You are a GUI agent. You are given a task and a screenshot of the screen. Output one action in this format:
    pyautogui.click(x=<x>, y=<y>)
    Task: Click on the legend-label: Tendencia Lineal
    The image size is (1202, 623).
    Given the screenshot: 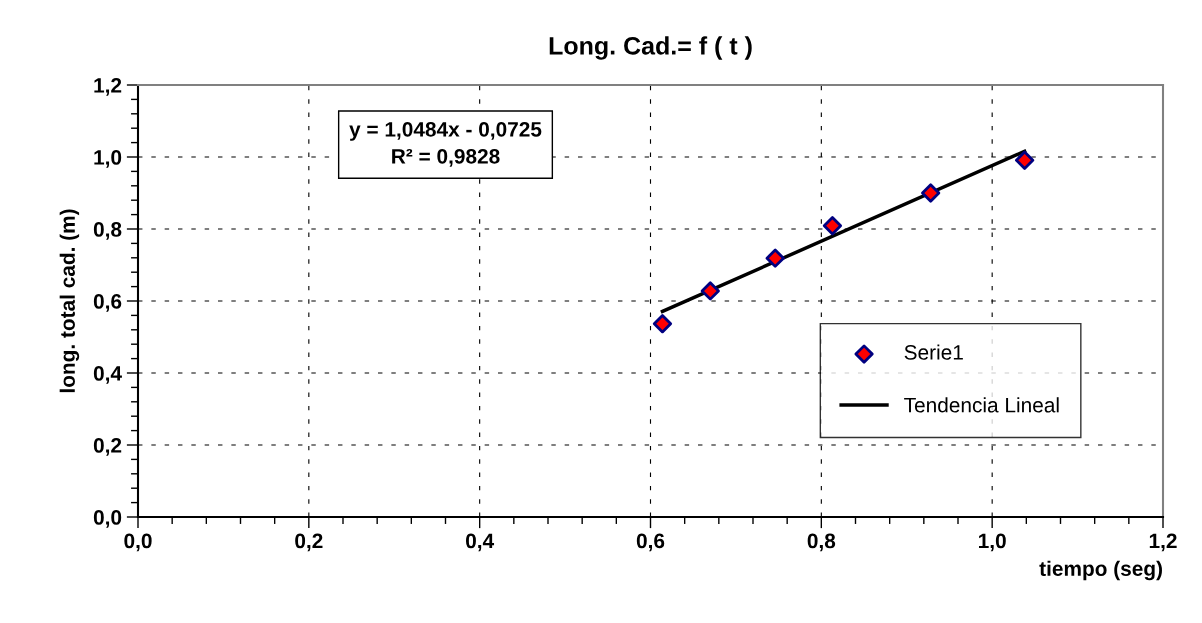 What is the action you would take?
    pyautogui.click(x=981, y=405)
    